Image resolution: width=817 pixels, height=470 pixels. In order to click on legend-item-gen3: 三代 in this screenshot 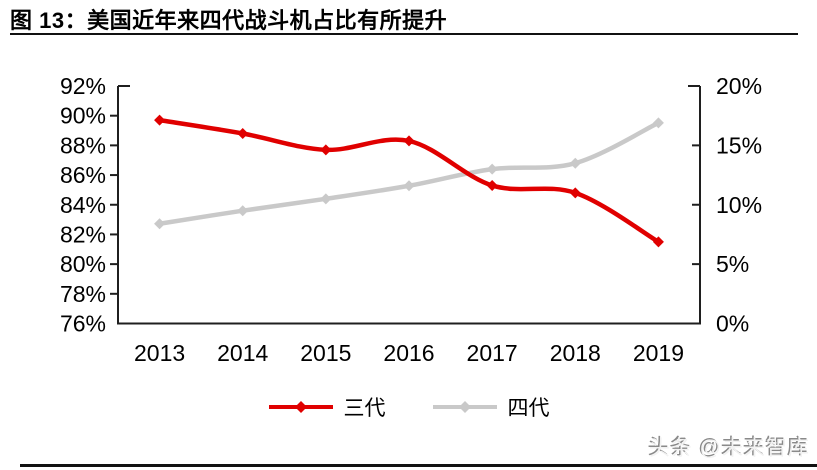, I will do `click(327, 407)`.